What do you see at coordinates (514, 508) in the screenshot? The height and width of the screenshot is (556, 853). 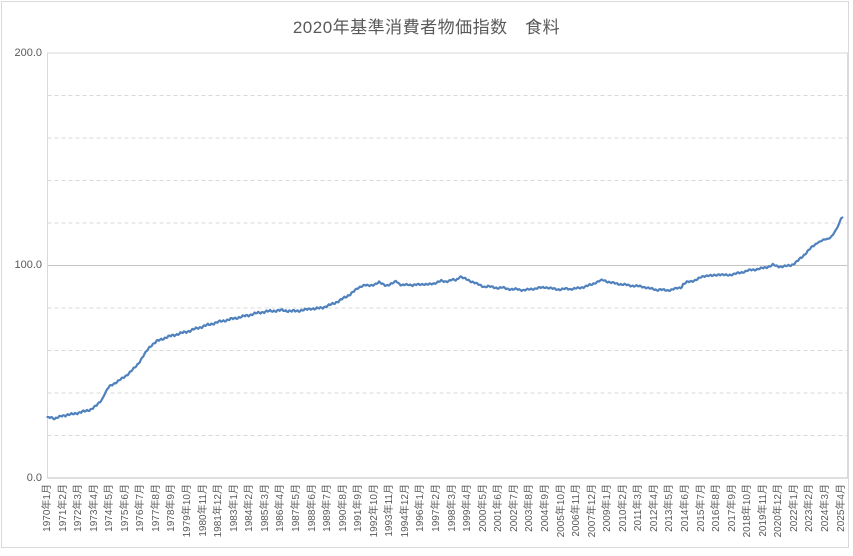 I see `x-axis-tick-label: 2002年7月` at bounding box center [514, 508].